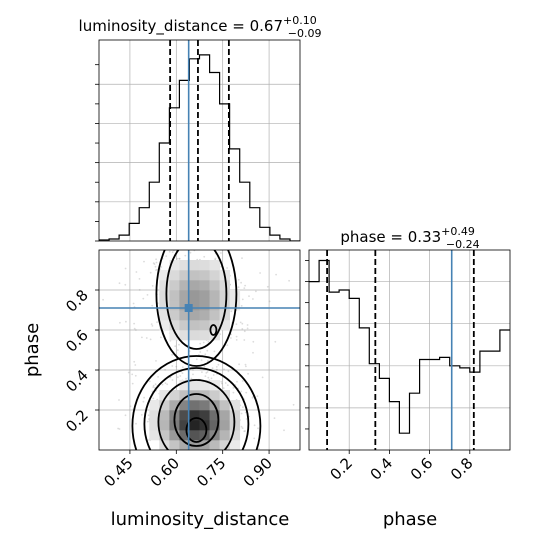 The image size is (550, 550). Describe the element at coordinates (409, 350) in the screenshot. I see `grid` at that location.